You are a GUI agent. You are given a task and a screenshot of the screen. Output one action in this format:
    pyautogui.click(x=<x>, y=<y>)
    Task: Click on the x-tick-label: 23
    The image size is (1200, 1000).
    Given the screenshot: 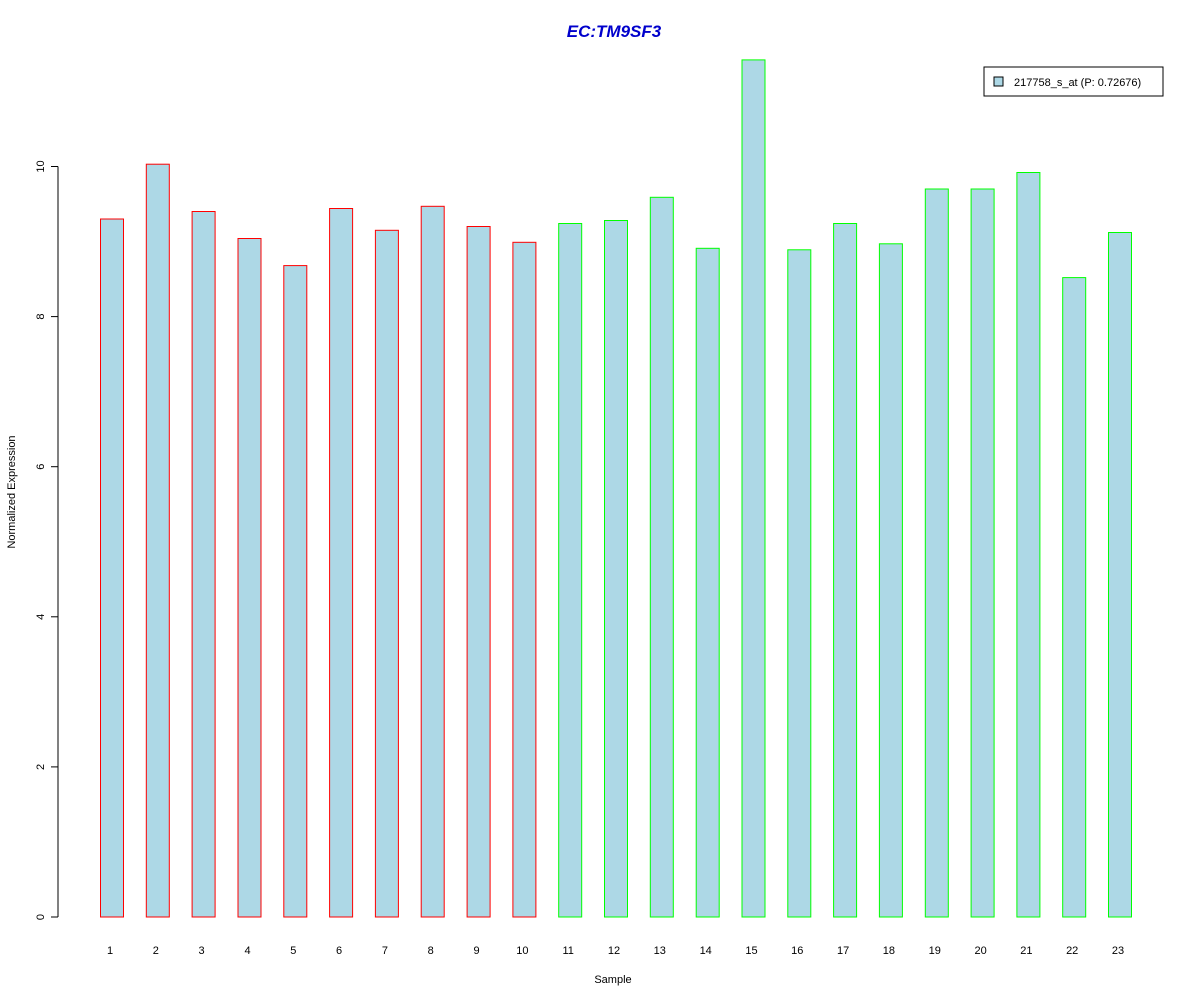 What is the action you would take?
    pyautogui.click(x=1118, y=951)
    